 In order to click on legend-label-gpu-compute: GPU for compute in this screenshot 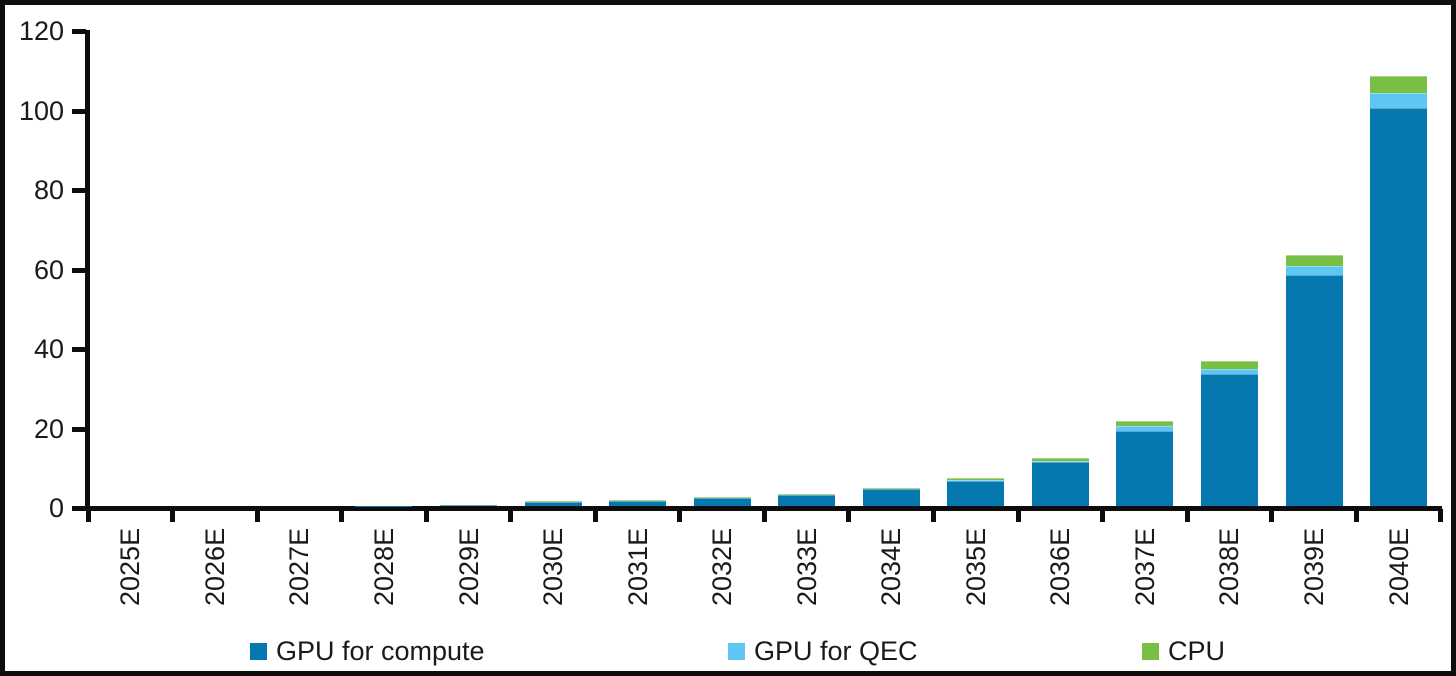, I will do `click(380, 651)`.